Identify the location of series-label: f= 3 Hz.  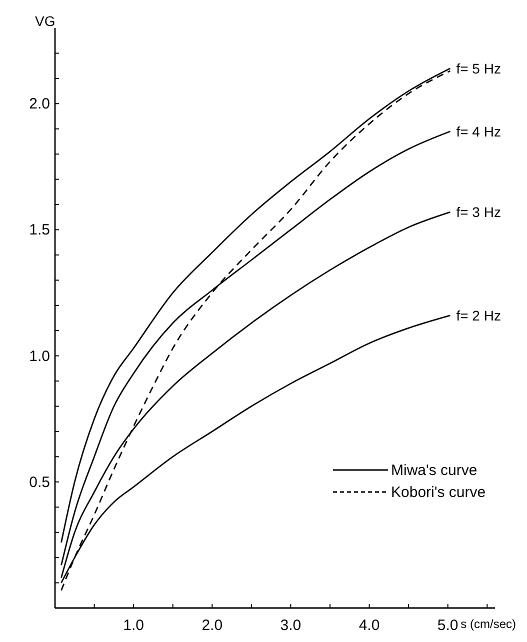
(478, 212).